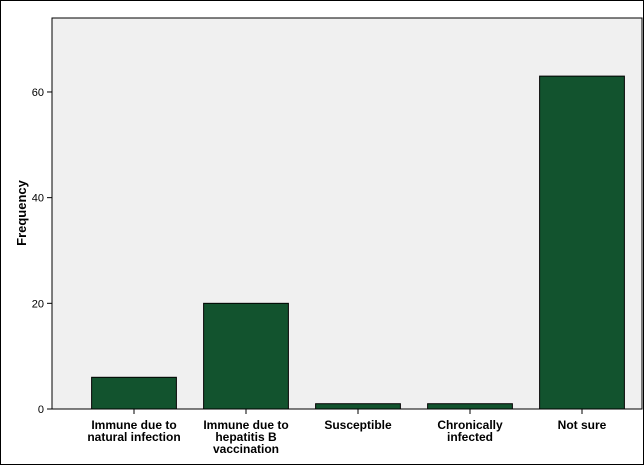  I want to click on x-tick-label-line: Susceptible, so click(358, 425).